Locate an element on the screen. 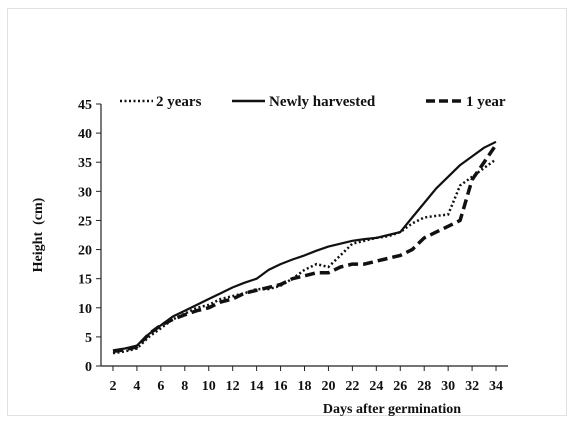  legend: 2 years Newly harvested 1 year is located at coordinates (313, 102).